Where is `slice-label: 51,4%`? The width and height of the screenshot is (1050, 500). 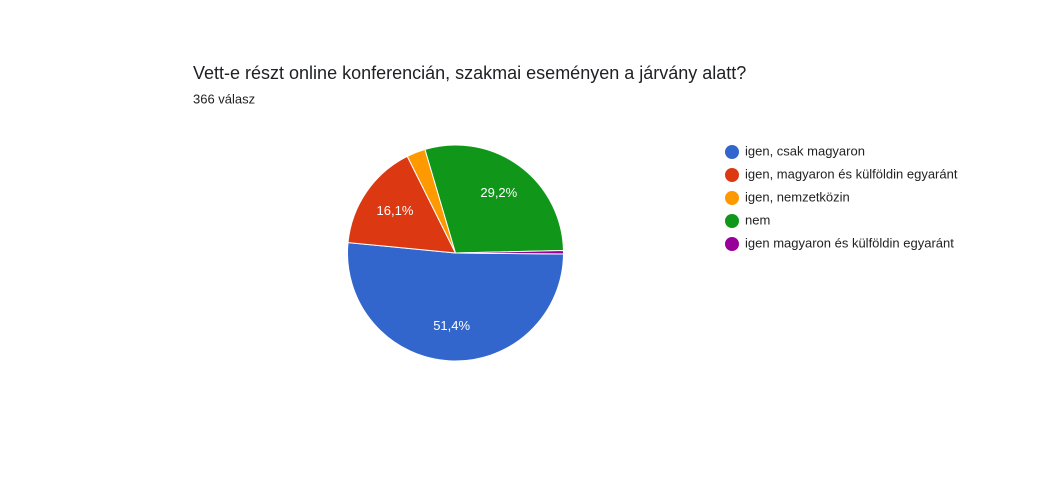
slice-label: 51,4% is located at coordinates (451, 325).